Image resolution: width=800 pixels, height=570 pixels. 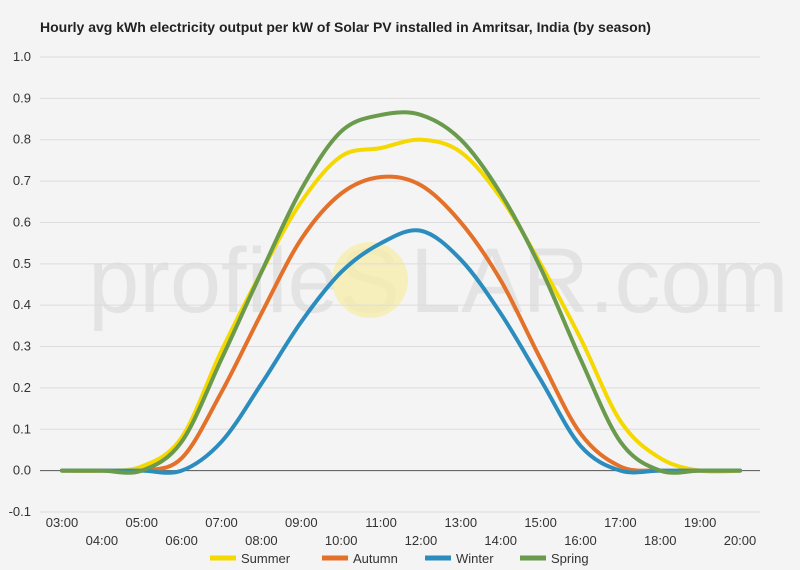 I want to click on x-tick-label: 04:00, so click(x=102, y=540).